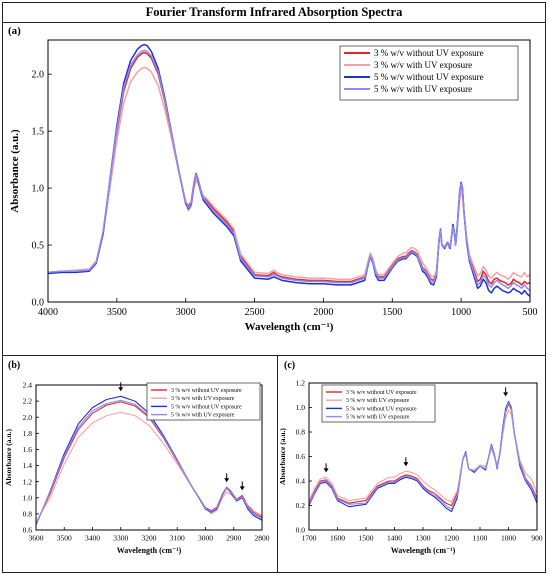 This screenshot has height=577, width=550. What do you see at coordinates (282, 456) in the screenshot?
I see `y-axis-label-c: Absorbance (a.u.)` at bounding box center [282, 456].